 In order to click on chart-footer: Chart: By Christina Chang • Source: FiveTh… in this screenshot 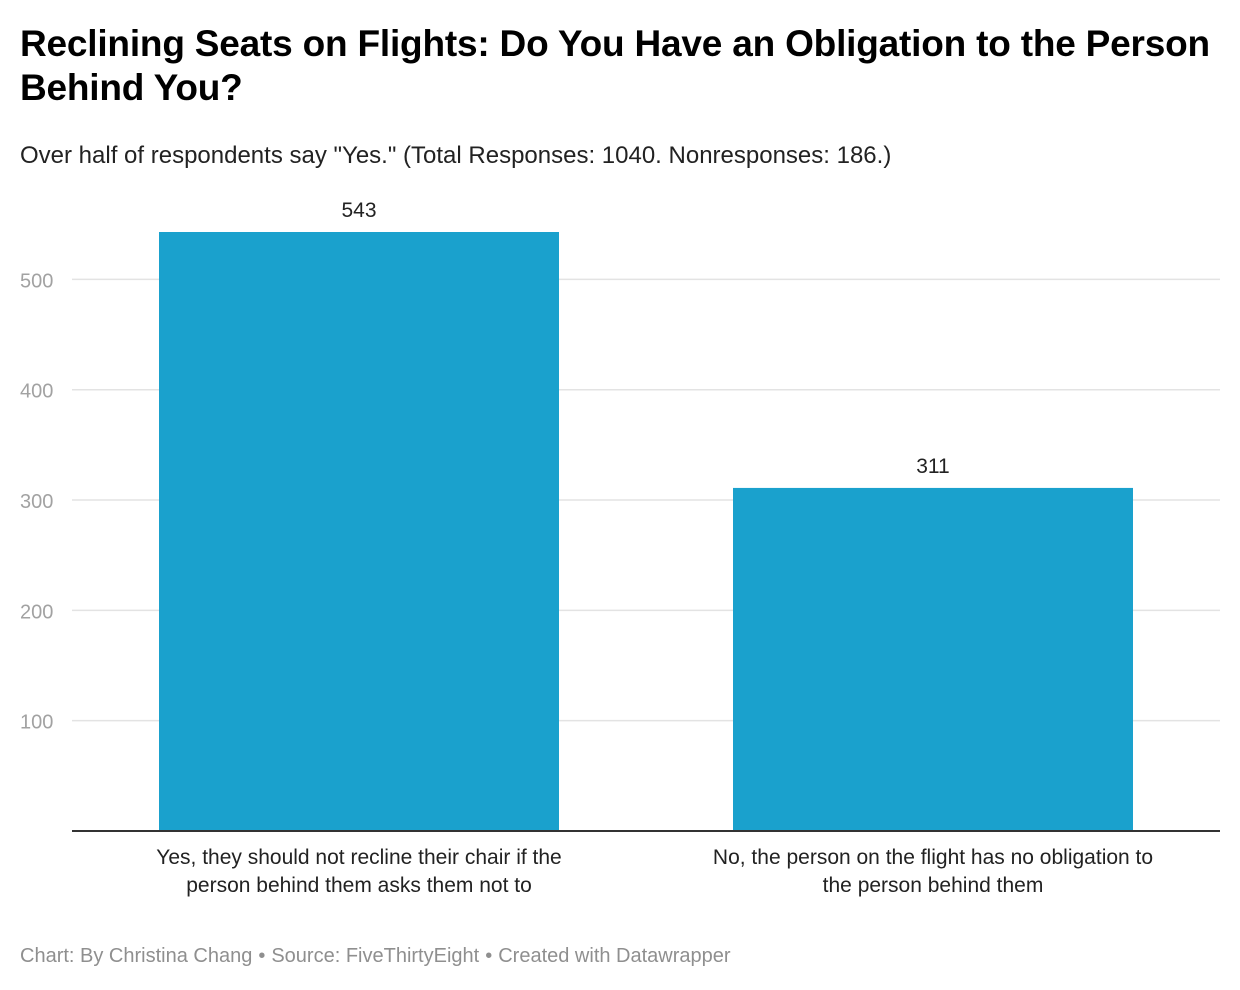, I will do `click(375, 956)`.